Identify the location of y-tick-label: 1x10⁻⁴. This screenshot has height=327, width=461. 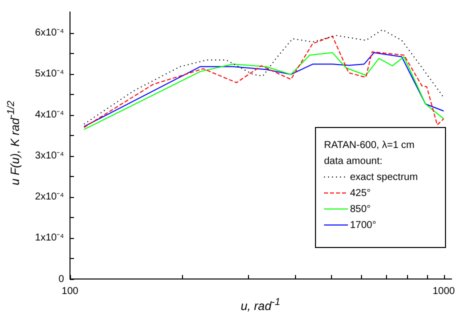
(49, 238).